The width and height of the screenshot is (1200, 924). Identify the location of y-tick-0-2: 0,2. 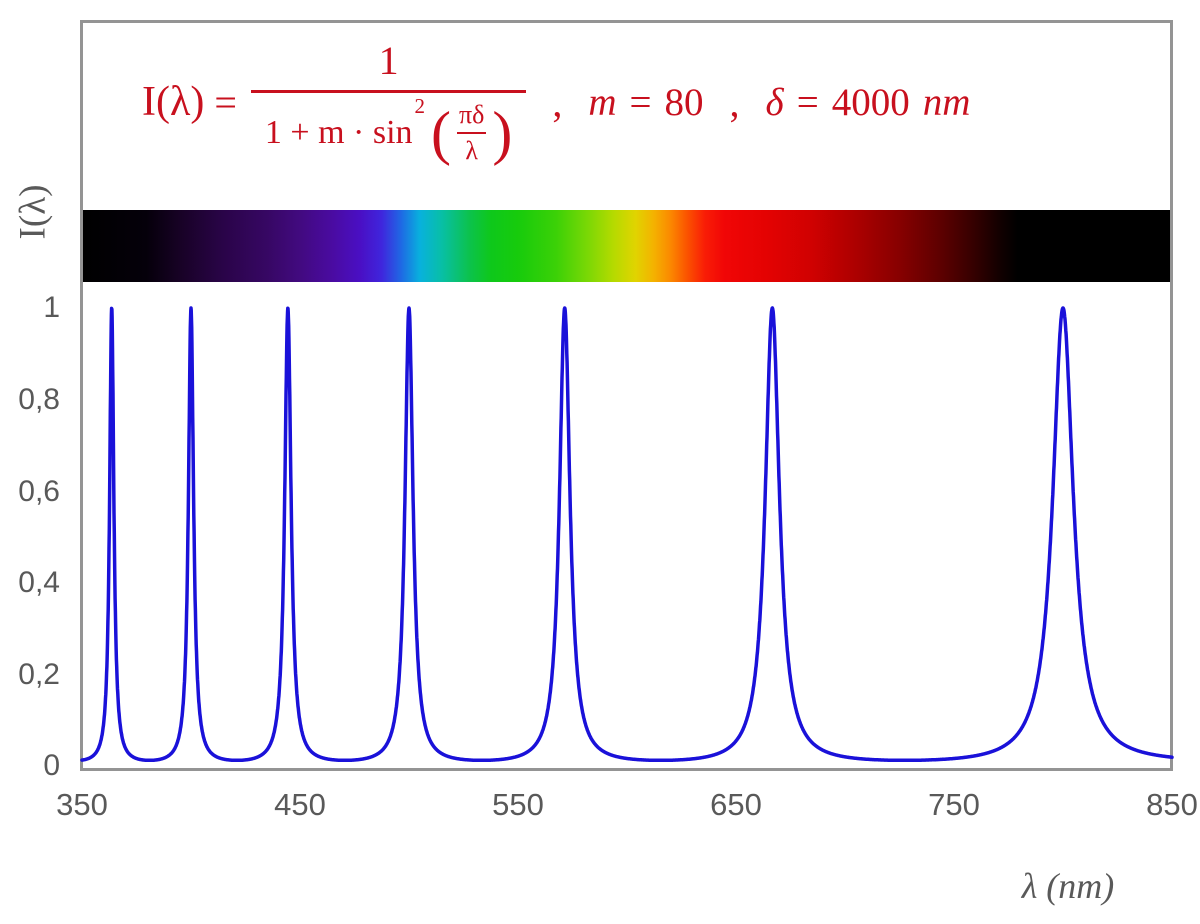
(39, 674).